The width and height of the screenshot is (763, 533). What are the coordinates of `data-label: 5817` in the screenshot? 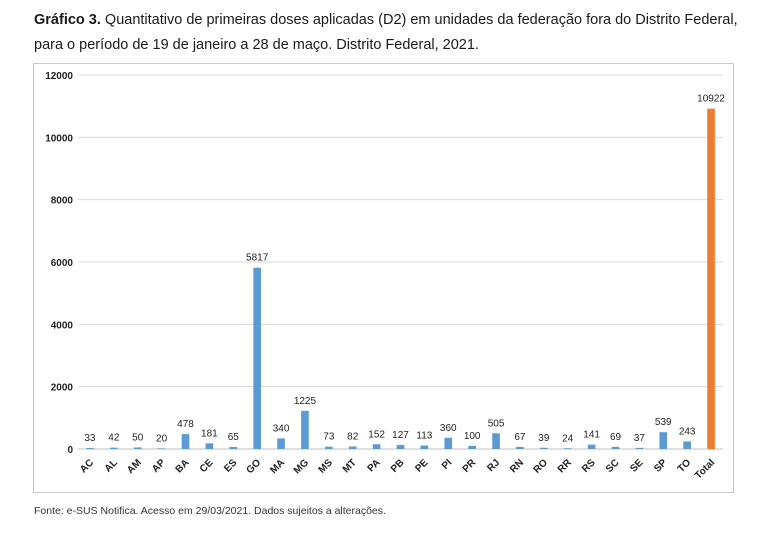 It's located at (257, 258).